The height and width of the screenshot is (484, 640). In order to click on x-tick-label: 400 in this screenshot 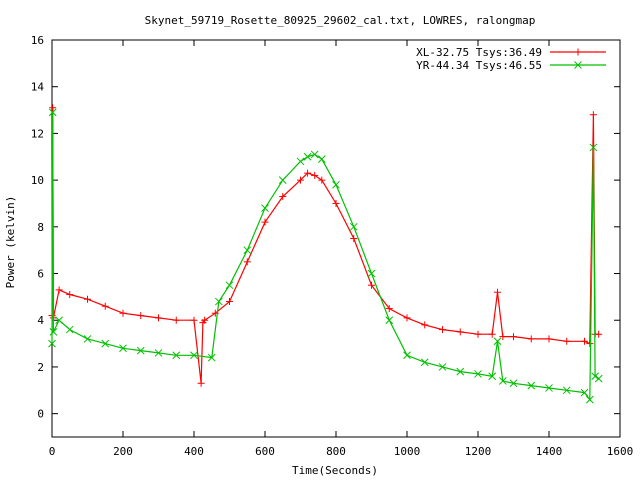, I will do `click(194, 451)`.